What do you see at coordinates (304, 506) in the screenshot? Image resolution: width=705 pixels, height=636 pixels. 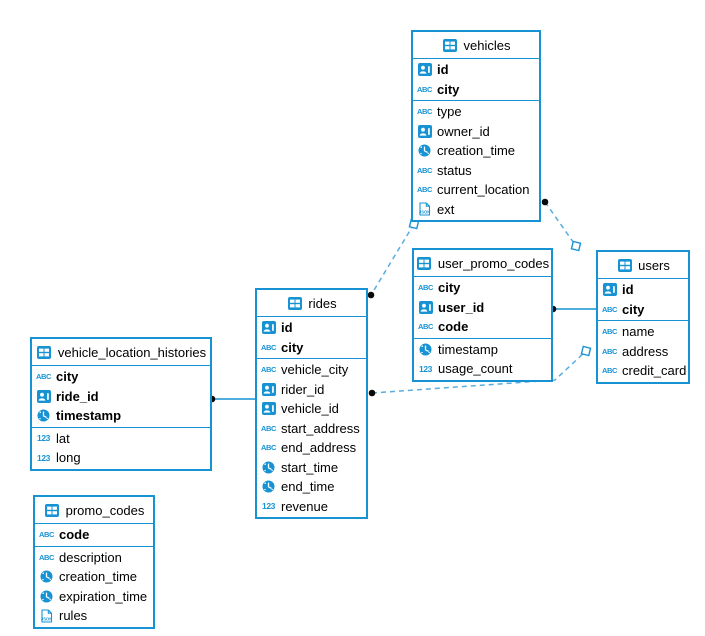 I see `column-name: revenue` at bounding box center [304, 506].